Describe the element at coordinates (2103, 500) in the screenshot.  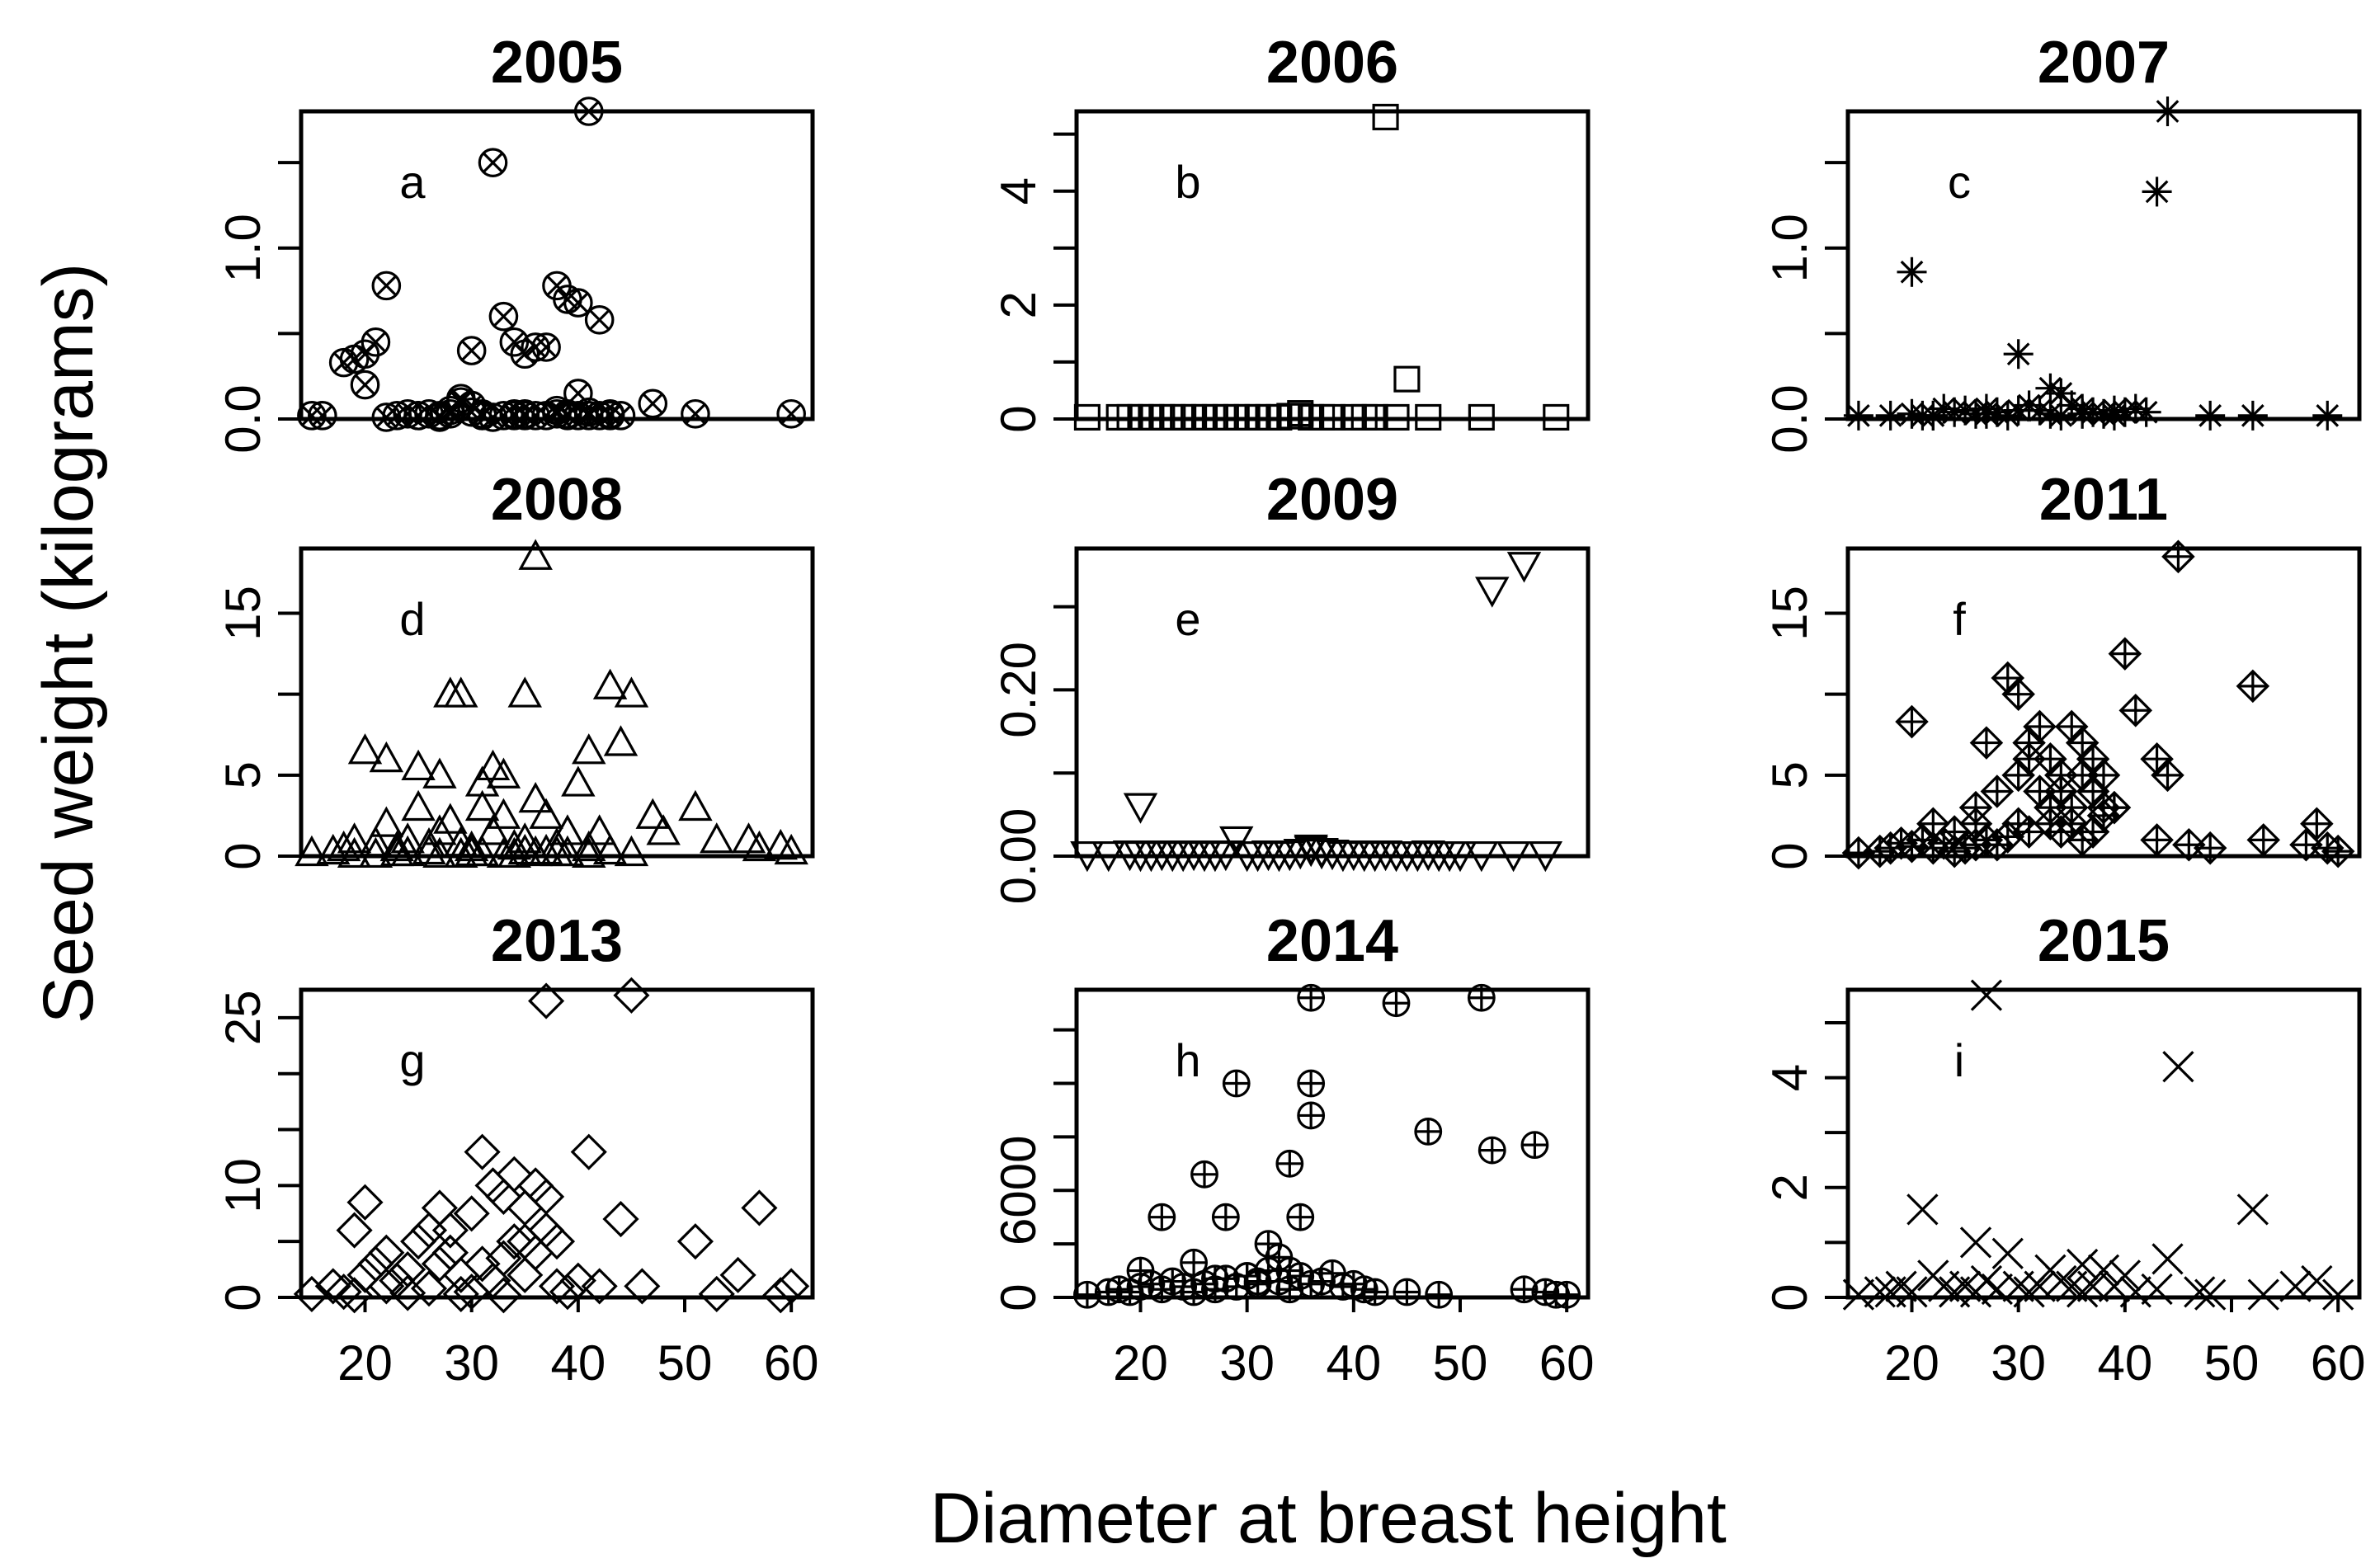
I see `panel-title: 2011` at that location.